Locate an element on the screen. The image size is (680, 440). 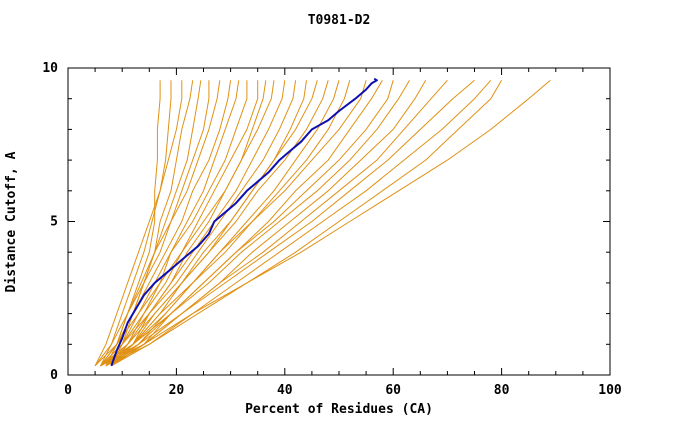
y-axis-title: Distance Cutoff, A is located at coordinates (11, 221).